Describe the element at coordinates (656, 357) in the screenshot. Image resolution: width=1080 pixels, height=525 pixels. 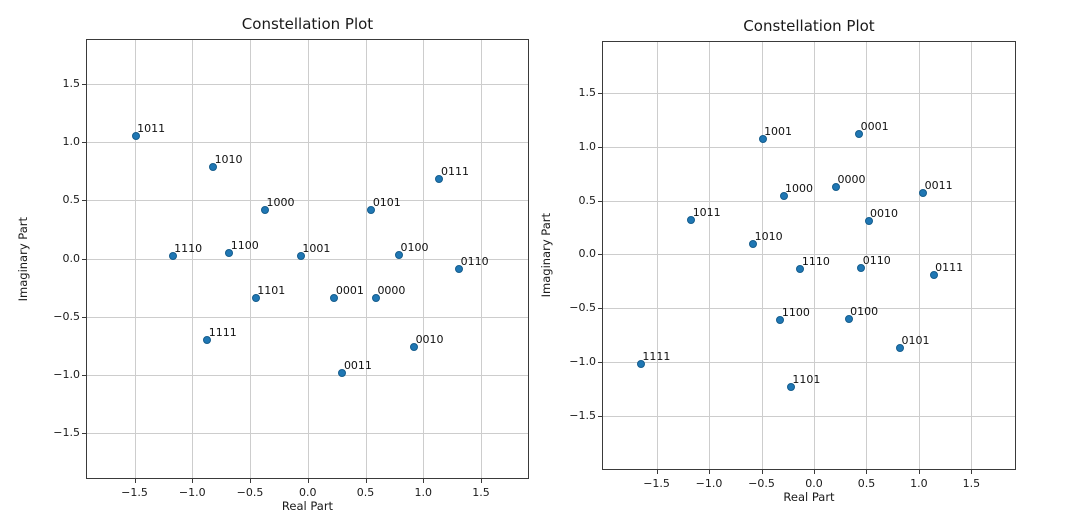
I see `point-label: 1111` at that location.